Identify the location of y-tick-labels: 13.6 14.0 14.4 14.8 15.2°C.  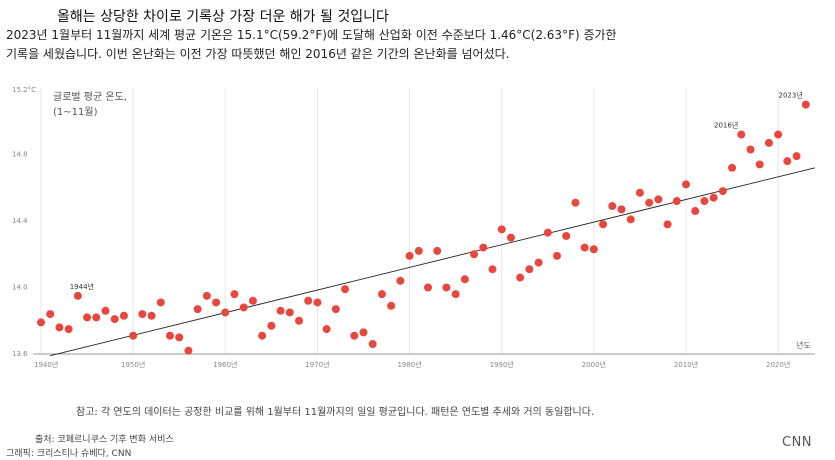
(24, 222).